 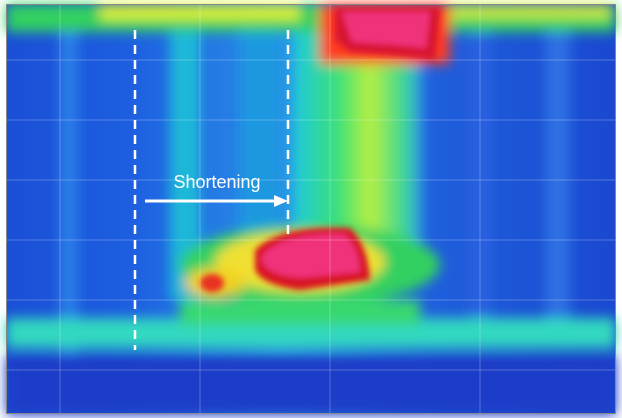 What do you see at coordinates (281, 201) in the screenshot?
I see `arrow-head` at bounding box center [281, 201].